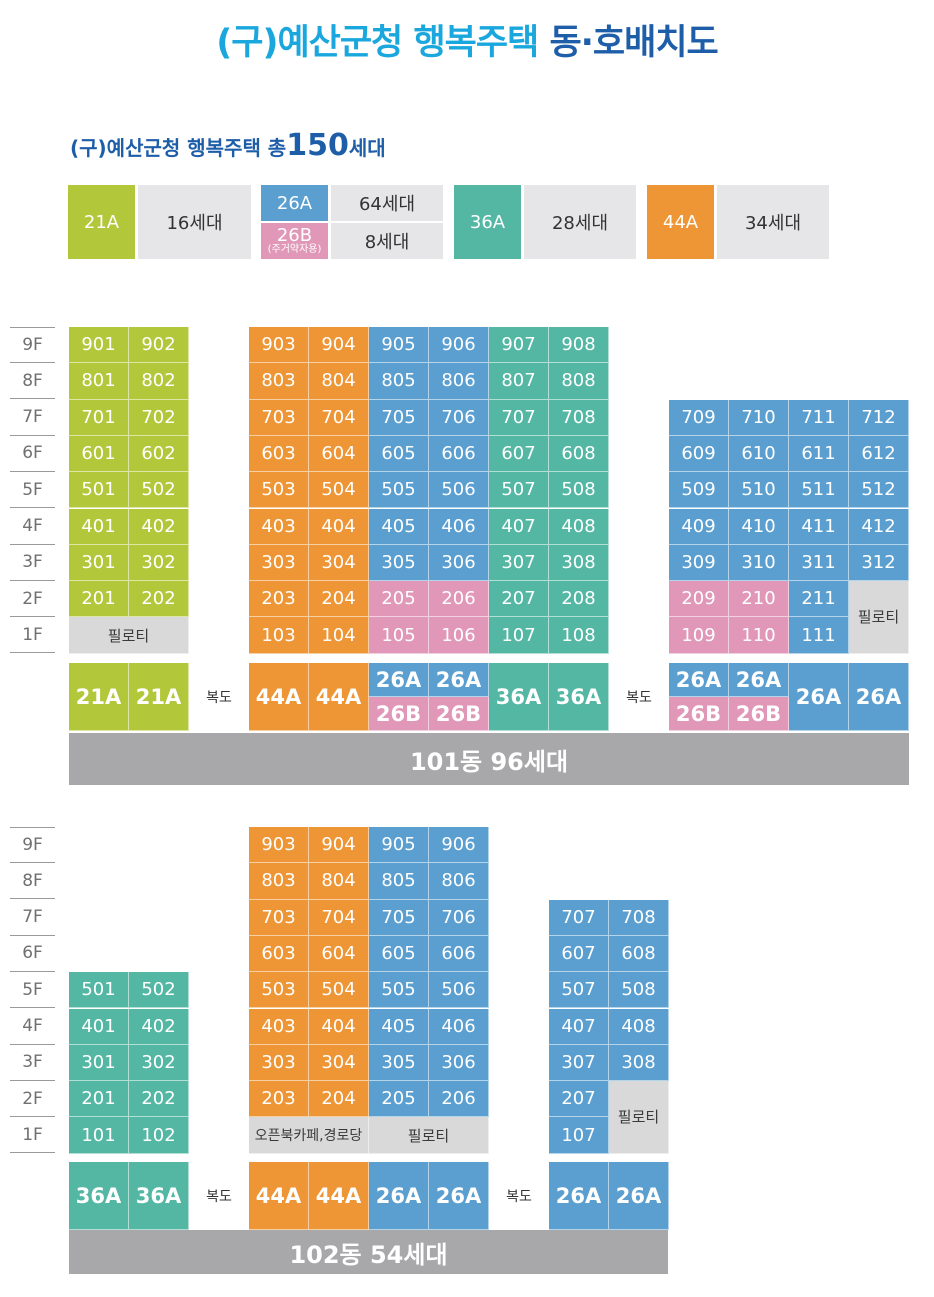 This screenshot has height=1297, width=934. Describe the element at coordinates (99, 526) in the screenshot. I see `unit-cell: 401` at that location.